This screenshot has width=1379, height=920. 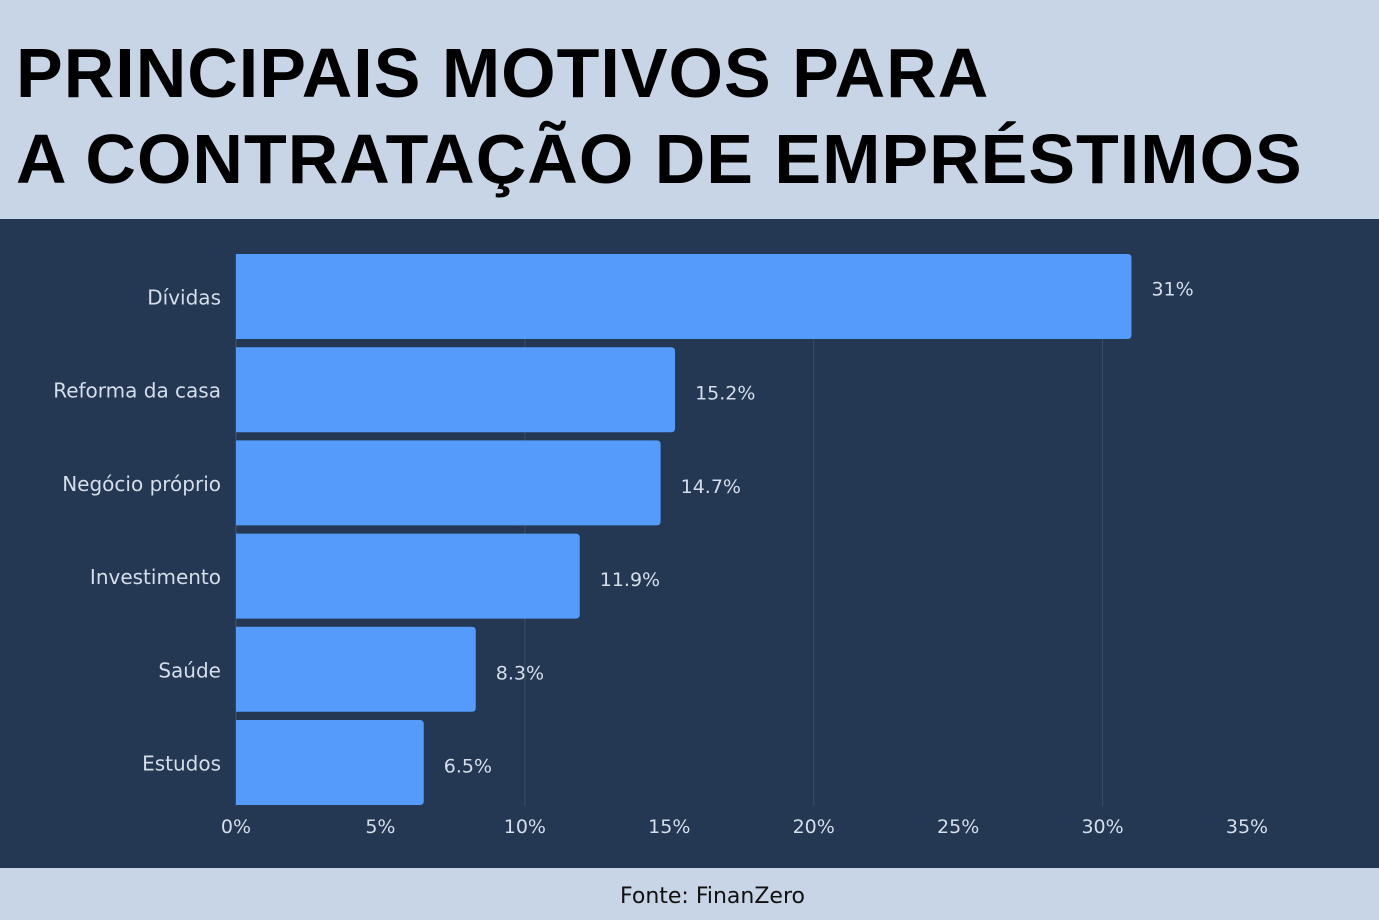 I want to click on category-label: Reforma da casa, so click(x=137, y=391).